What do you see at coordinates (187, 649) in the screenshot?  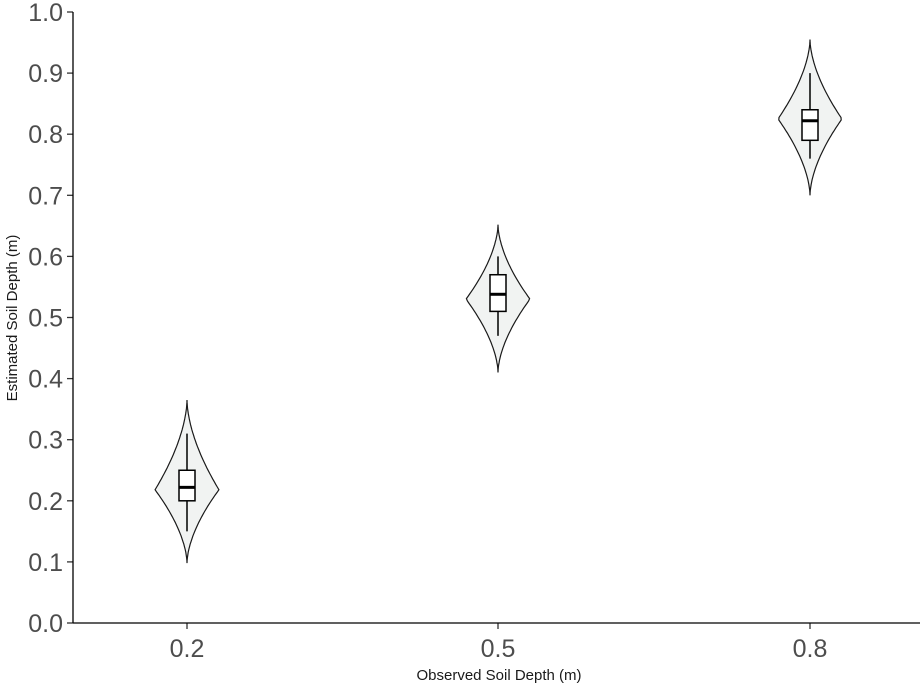 I see `x-tick-label: 0.2` at bounding box center [187, 649].